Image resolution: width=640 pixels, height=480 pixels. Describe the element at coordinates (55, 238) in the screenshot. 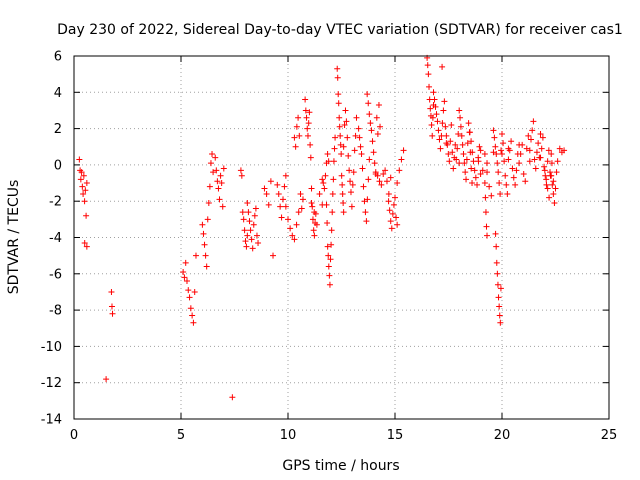

I see `y-tick-label: -4` at that location.